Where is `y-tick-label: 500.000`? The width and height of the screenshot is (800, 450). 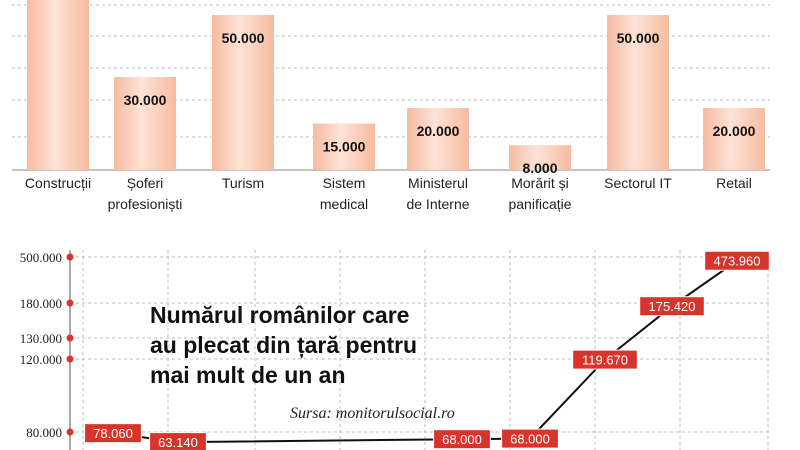
y-tick-label: 500.000 is located at coordinates (41, 257).